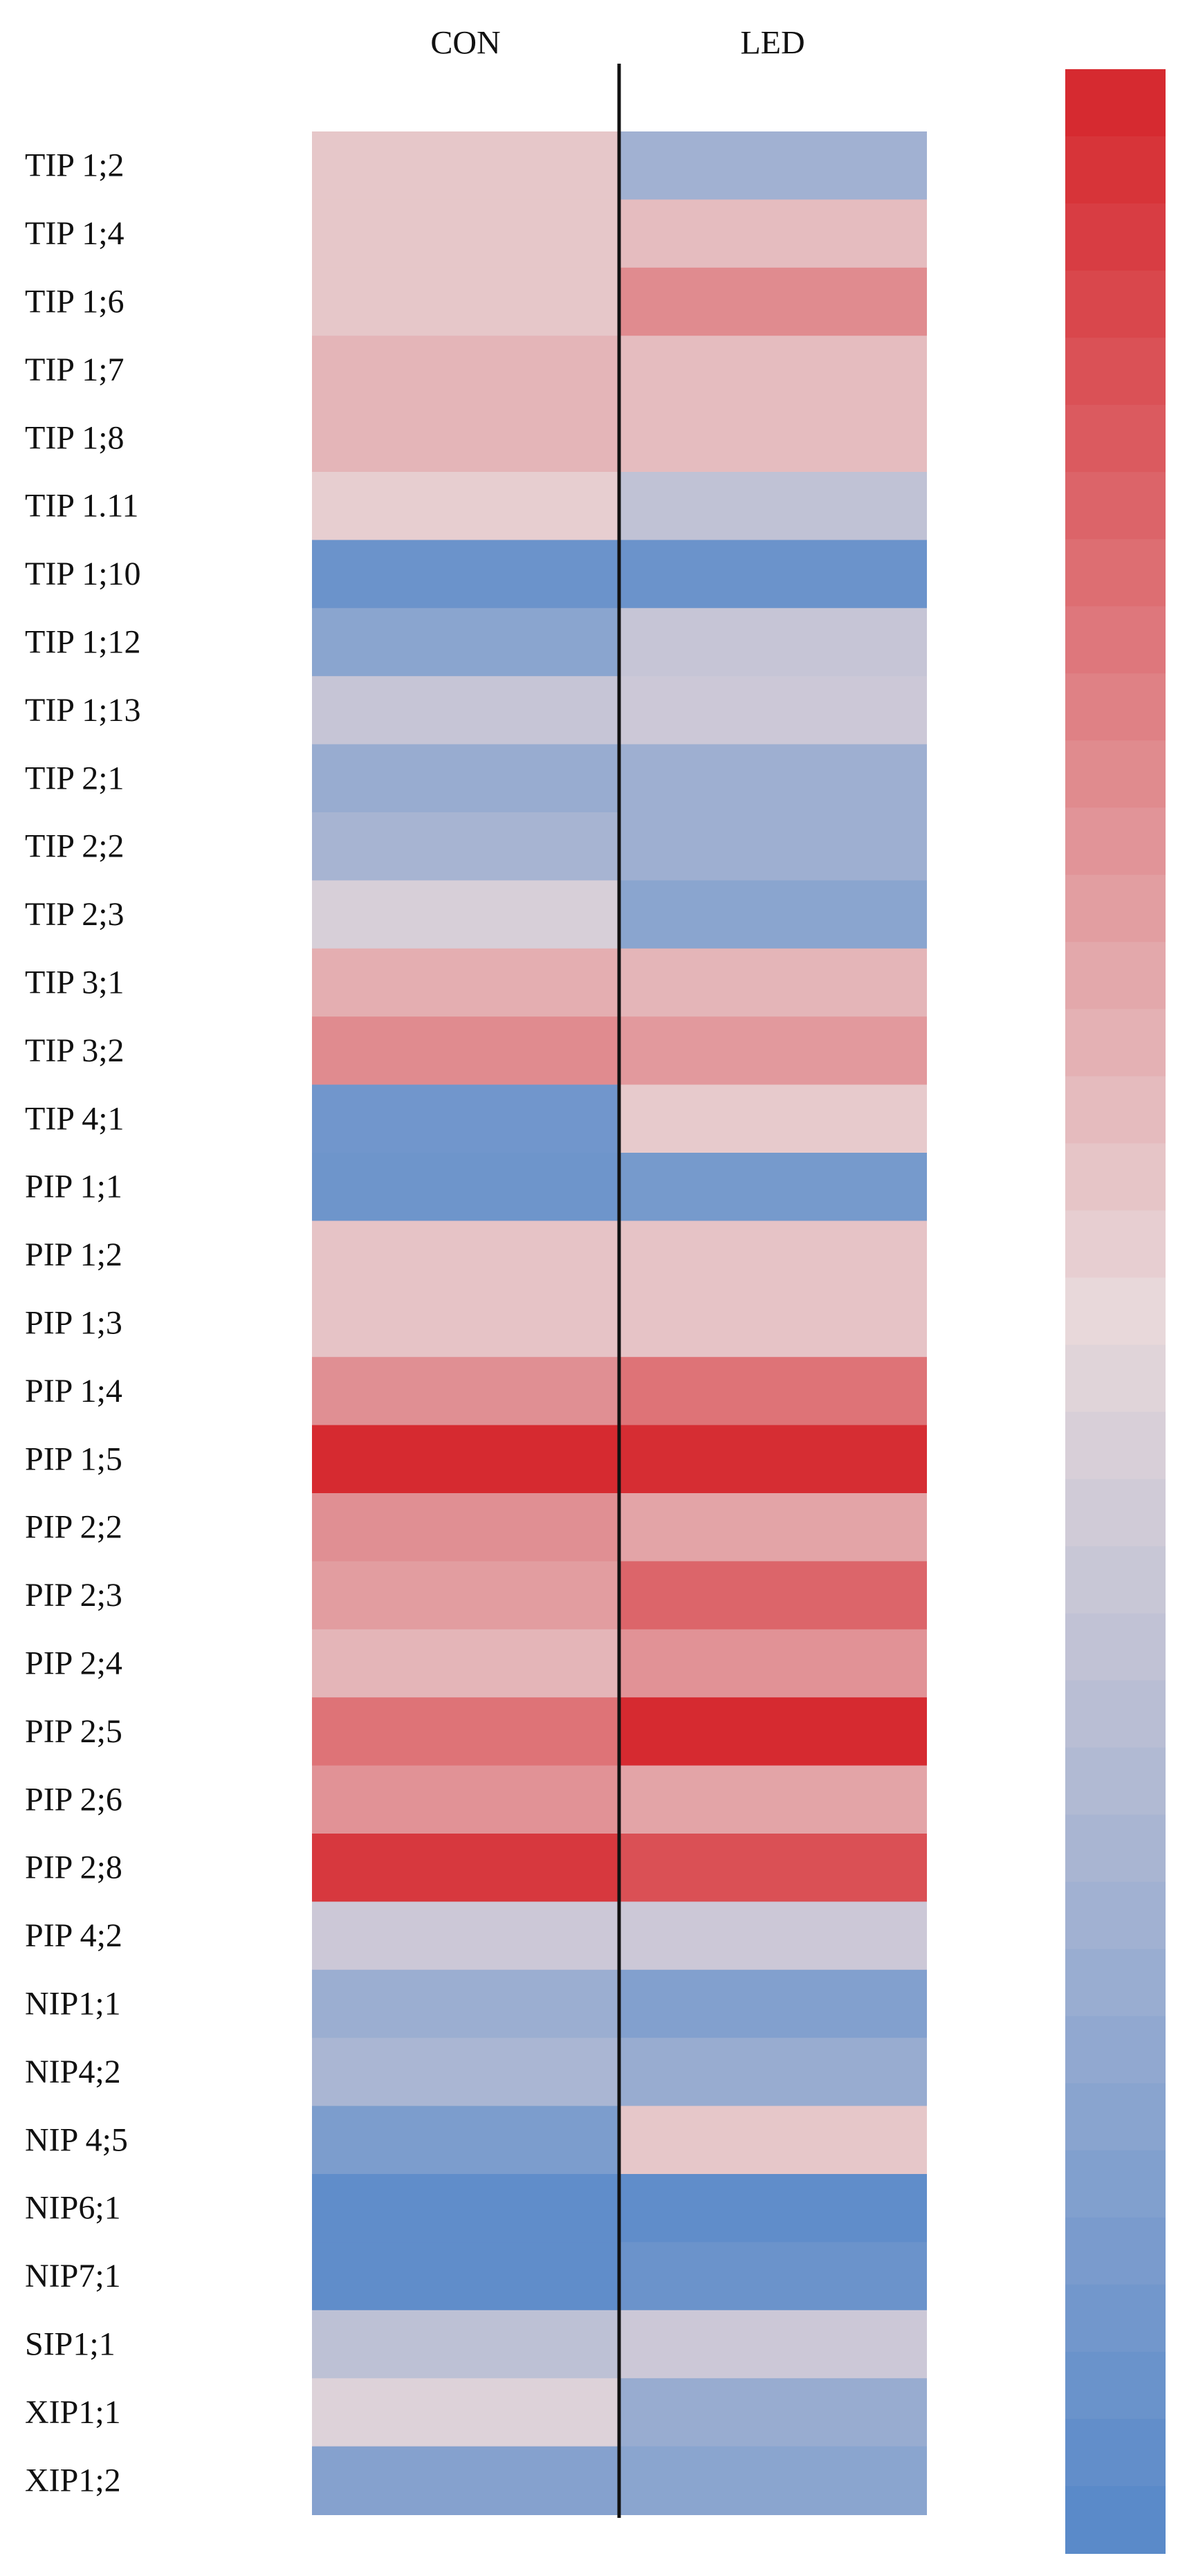  Describe the element at coordinates (73, 1324) in the screenshot. I see `row-label: PIP 1;3` at that location.